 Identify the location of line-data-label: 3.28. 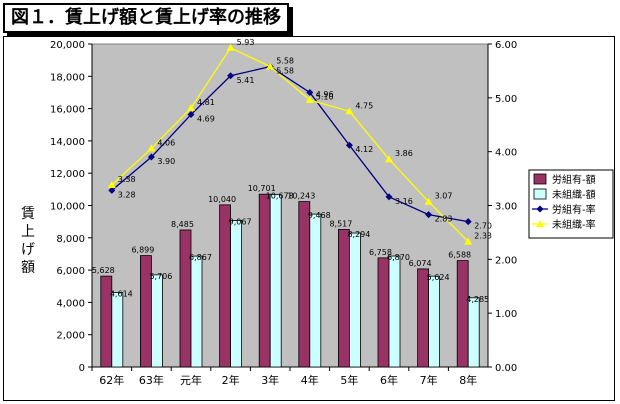
(127, 194).